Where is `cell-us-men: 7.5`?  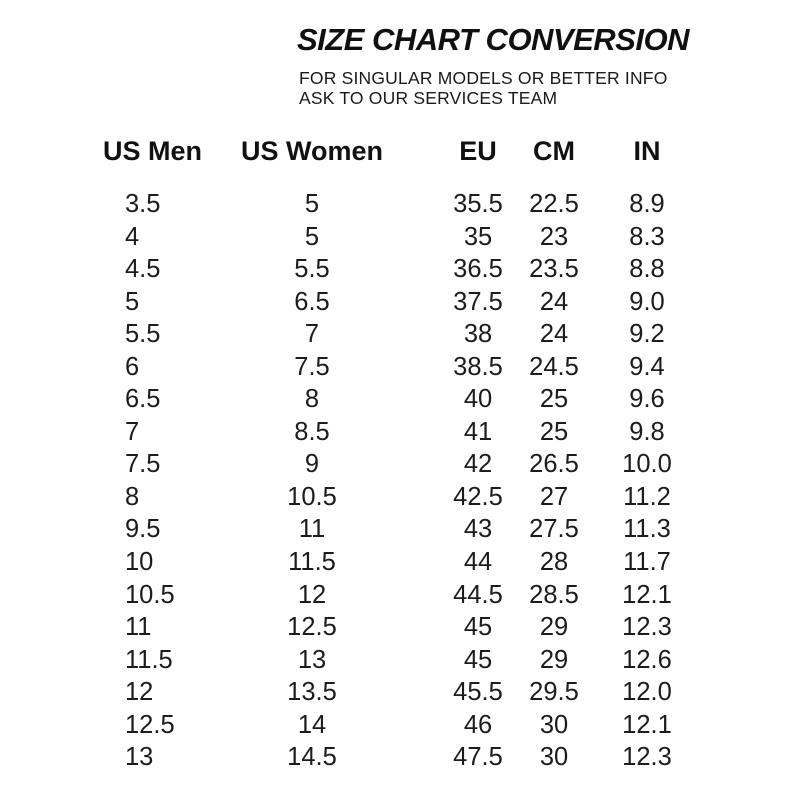 cell-us-men: 7.5 is located at coordinates (143, 464).